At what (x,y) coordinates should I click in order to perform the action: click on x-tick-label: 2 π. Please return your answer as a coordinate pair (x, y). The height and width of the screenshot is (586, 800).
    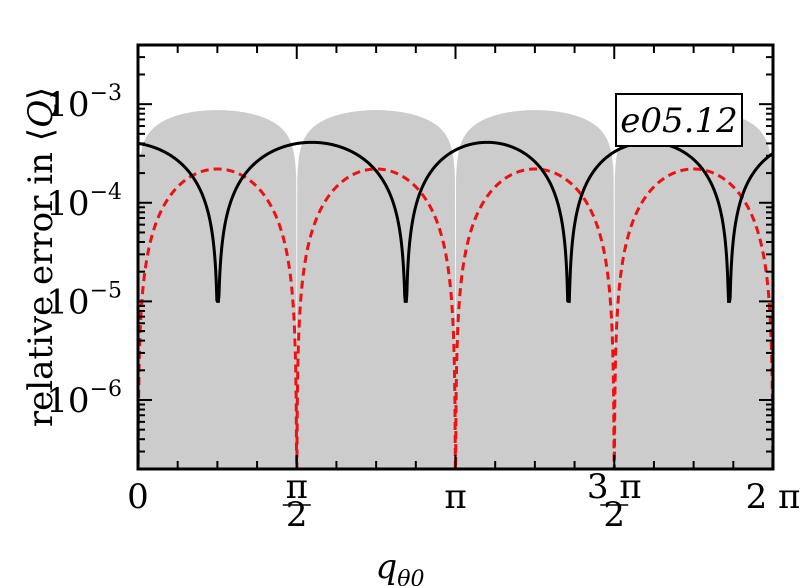
    Looking at the image, I should click on (773, 497).